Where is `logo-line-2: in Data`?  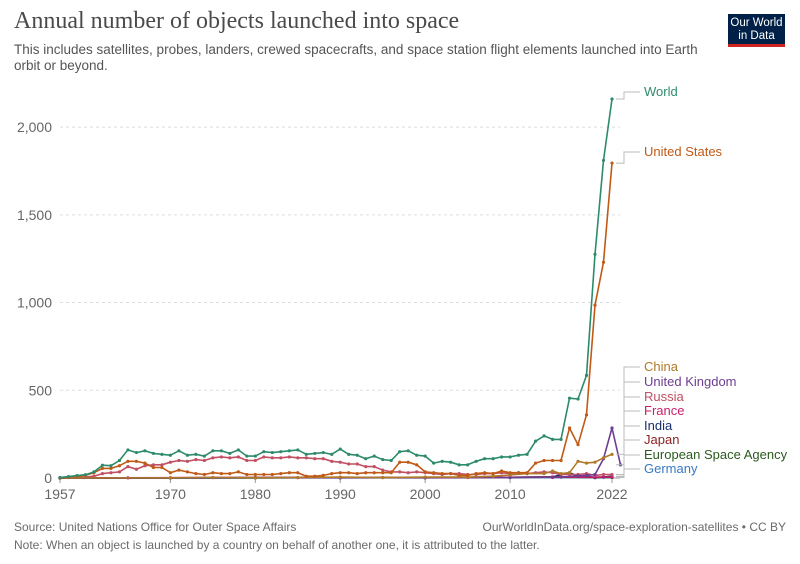 logo-line-2: in Data is located at coordinates (756, 36).